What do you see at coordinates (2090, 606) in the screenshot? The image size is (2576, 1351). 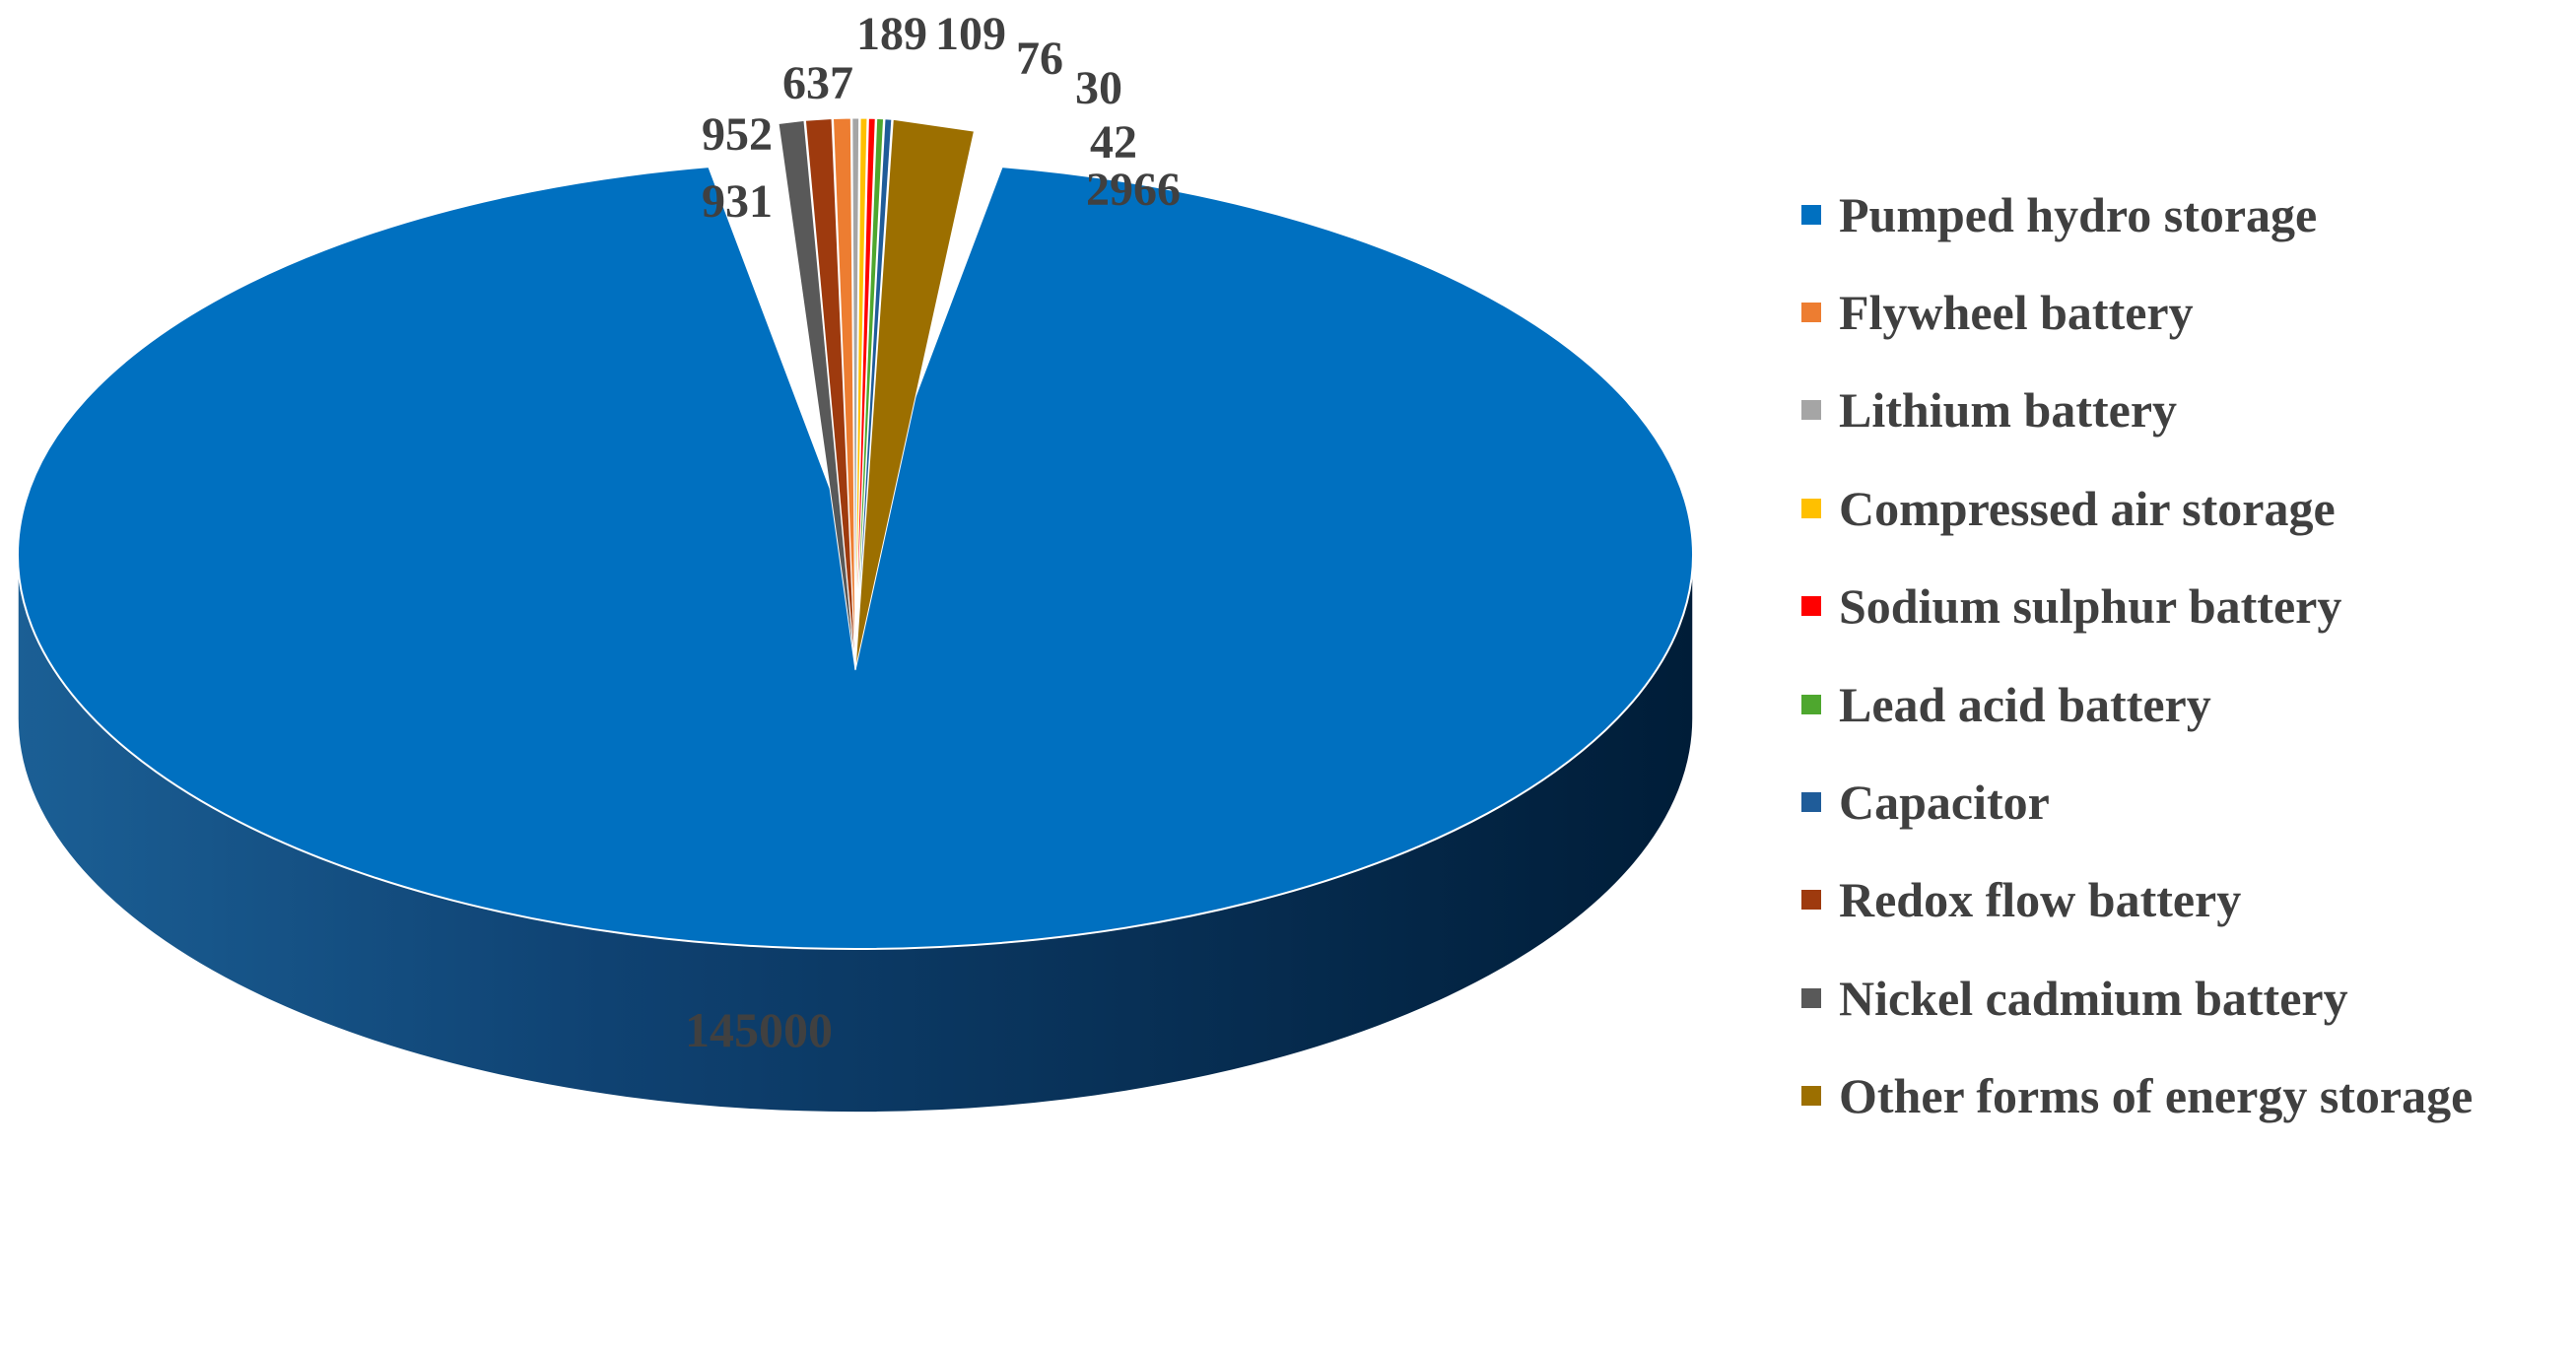 I see `legend-label: Sodium sulphur battery` at bounding box center [2090, 606].